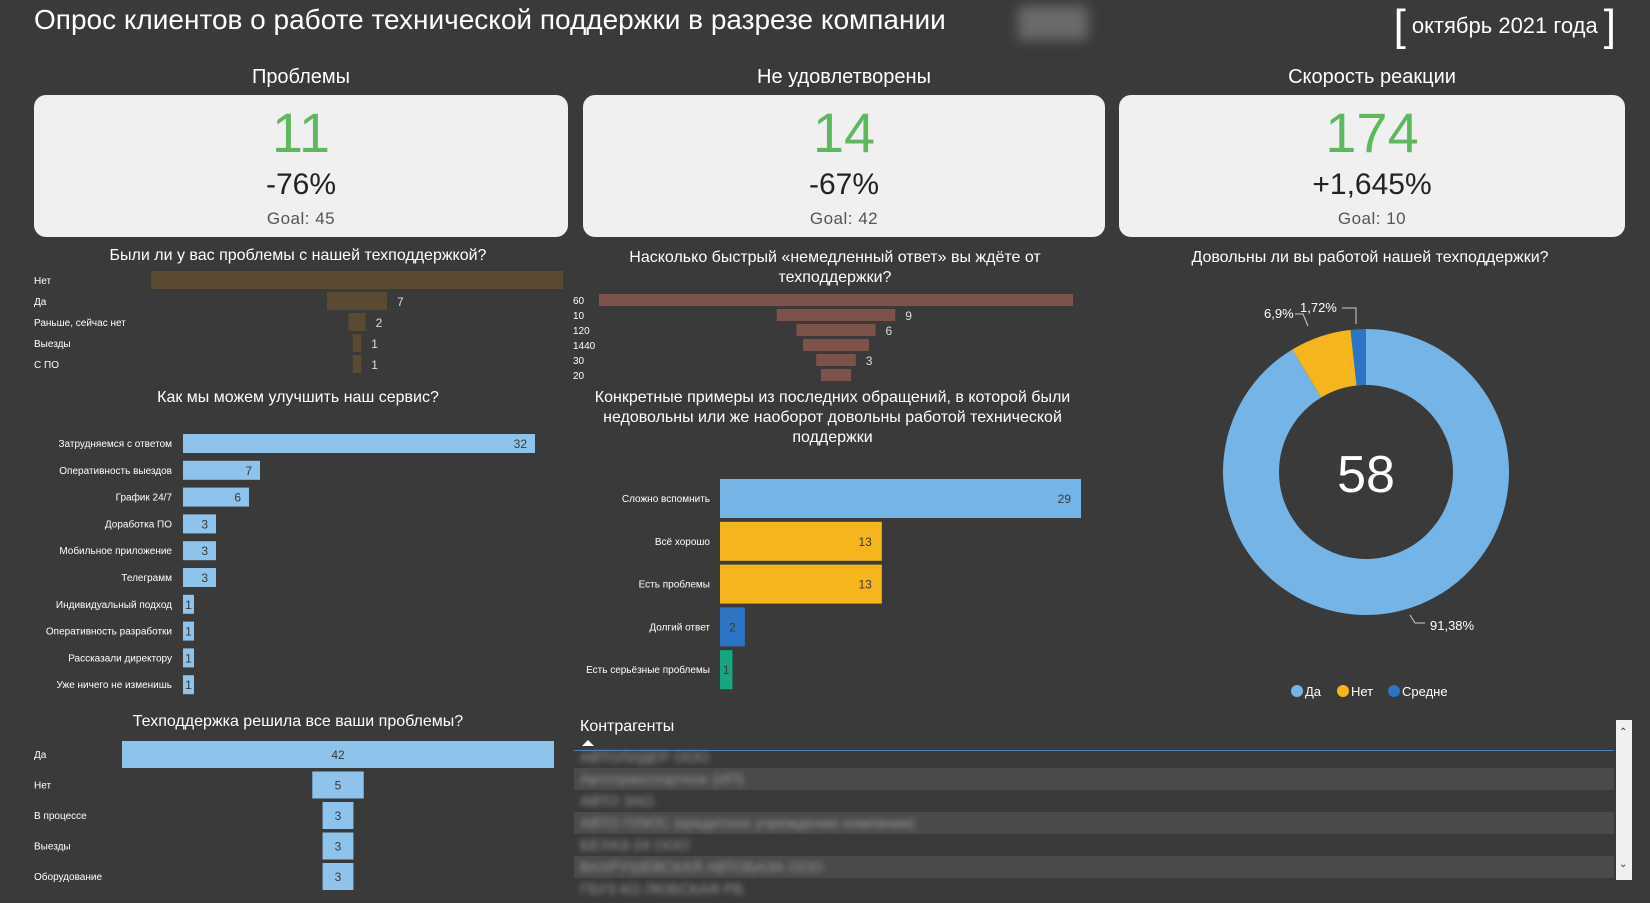 The image size is (1650, 903). What do you see at coordinates (144, 498) in the screenshot?
I see `category-label: График 24/7` at bounding box center [144, 498].